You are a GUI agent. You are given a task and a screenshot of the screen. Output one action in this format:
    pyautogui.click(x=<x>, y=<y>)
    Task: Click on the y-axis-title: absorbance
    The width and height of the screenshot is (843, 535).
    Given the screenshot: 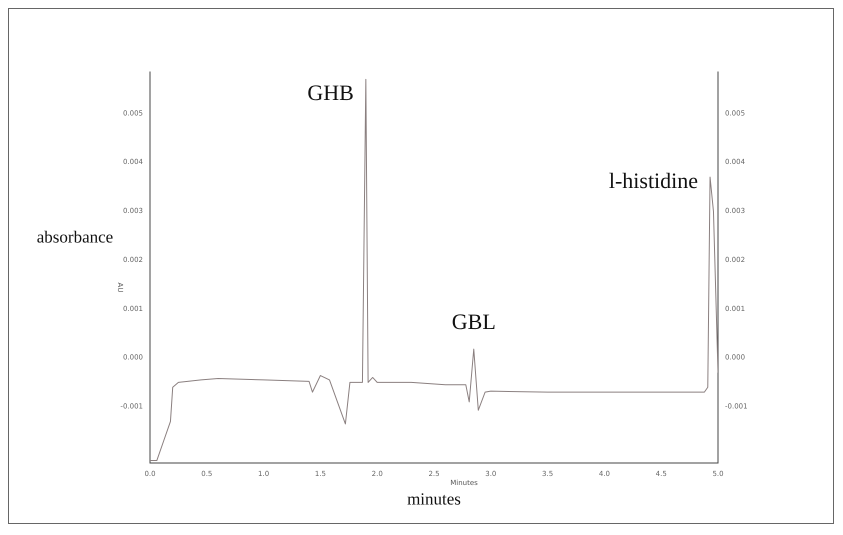 What is the action you would take?
    pyautogui.click(x=75, y=236)
    